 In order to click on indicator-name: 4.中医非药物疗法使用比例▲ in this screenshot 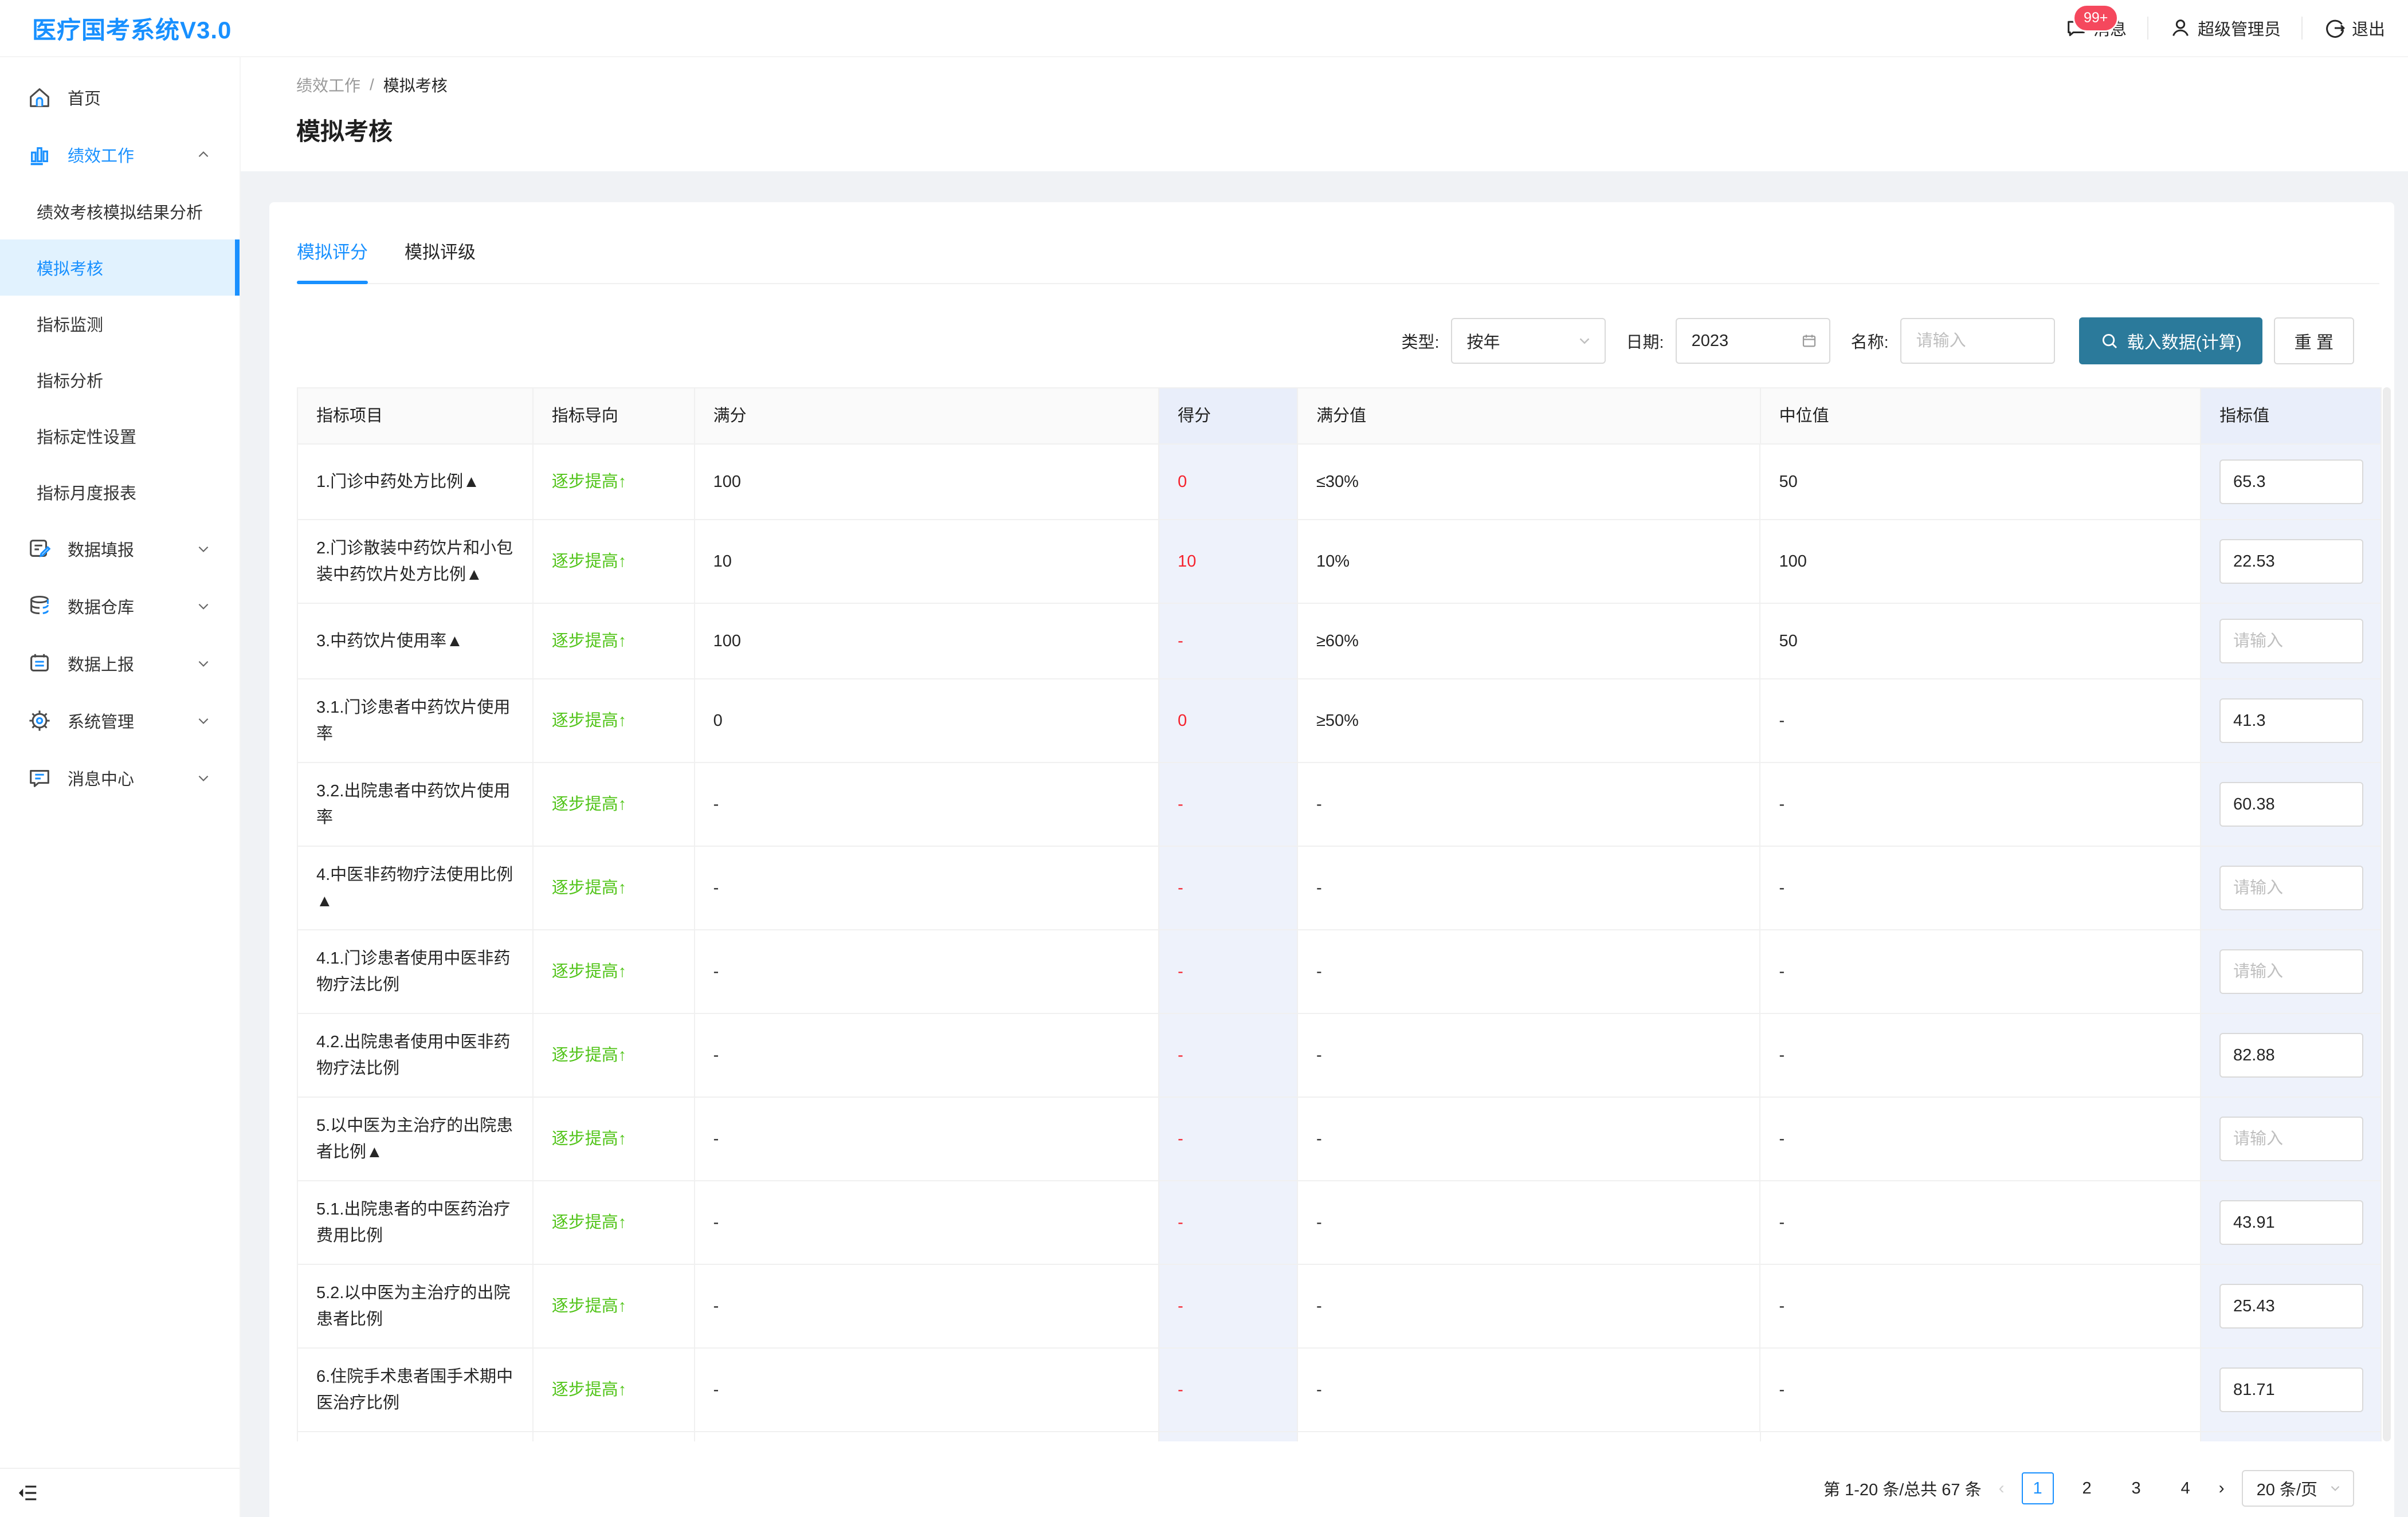, I will do `click(416, 888)`.